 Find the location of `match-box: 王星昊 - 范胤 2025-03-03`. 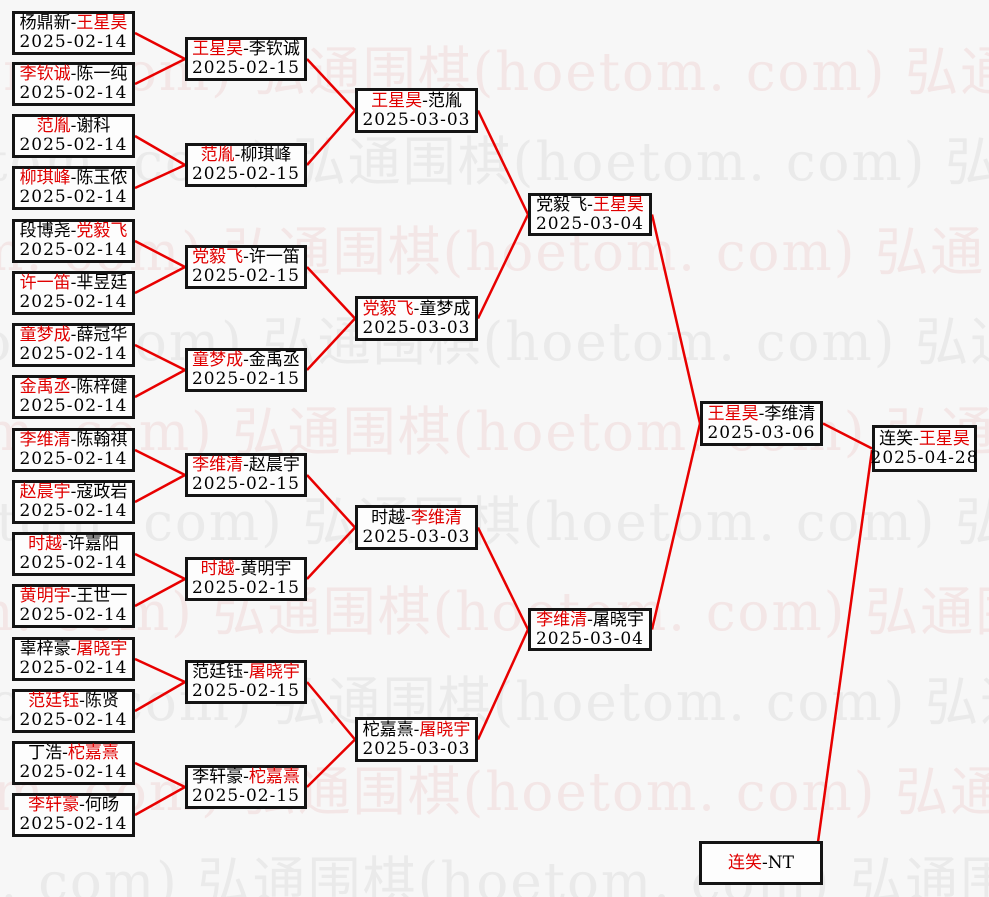

match-box: 王星昊 - 范胤 2025-03-03 is located at coordinates (416, 110).